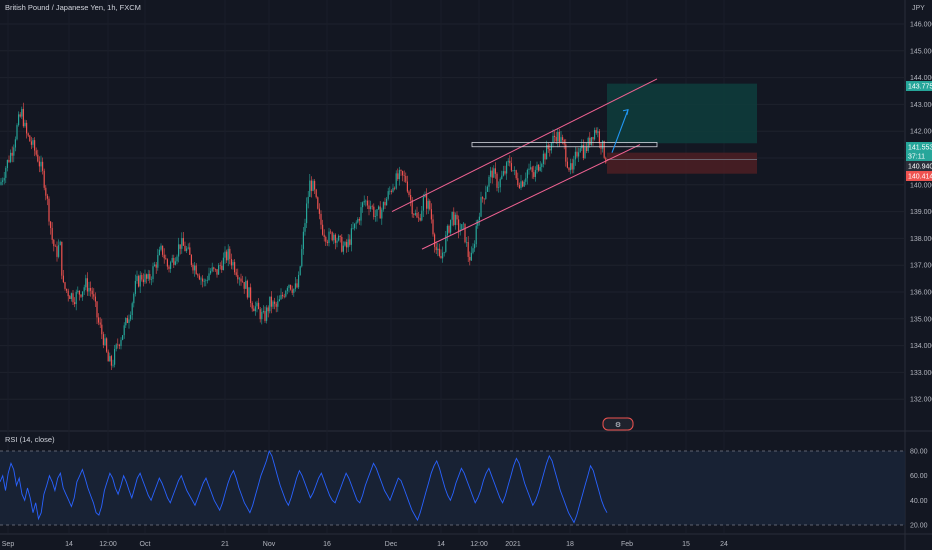 This screenshot has width=932, height=550. Describe the element at coordinates (531, 197) in the screenshot. I see `channel-lower-line` at that location.